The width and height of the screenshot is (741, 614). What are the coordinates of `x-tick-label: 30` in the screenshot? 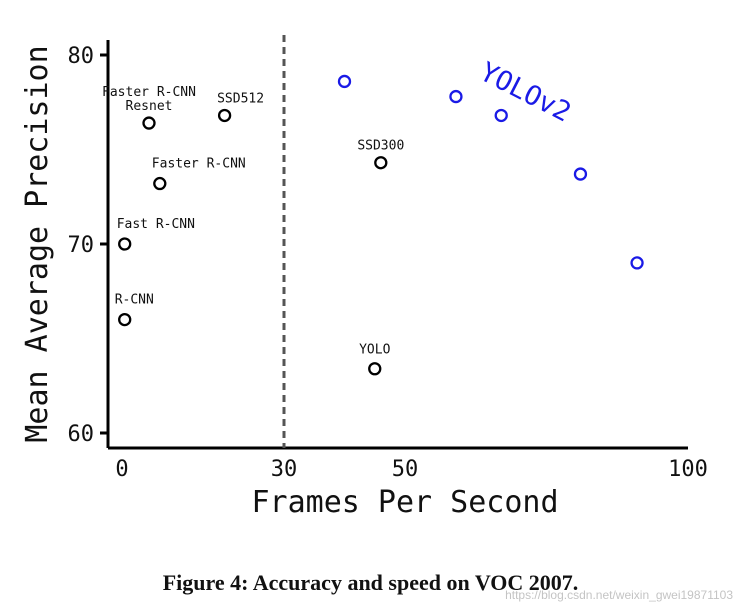 It's located at (284, 469).